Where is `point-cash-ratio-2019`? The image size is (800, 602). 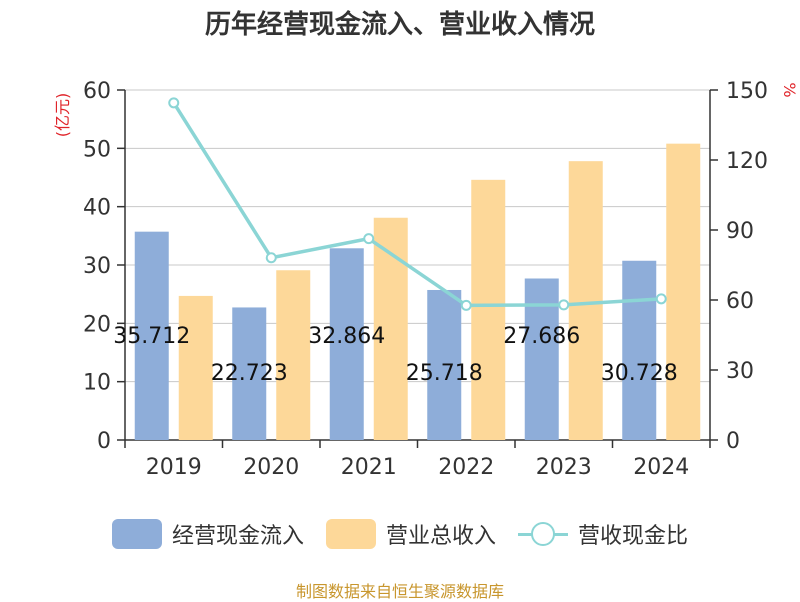
point-cash-ratio-2019 is located at coordinates (174, 103).